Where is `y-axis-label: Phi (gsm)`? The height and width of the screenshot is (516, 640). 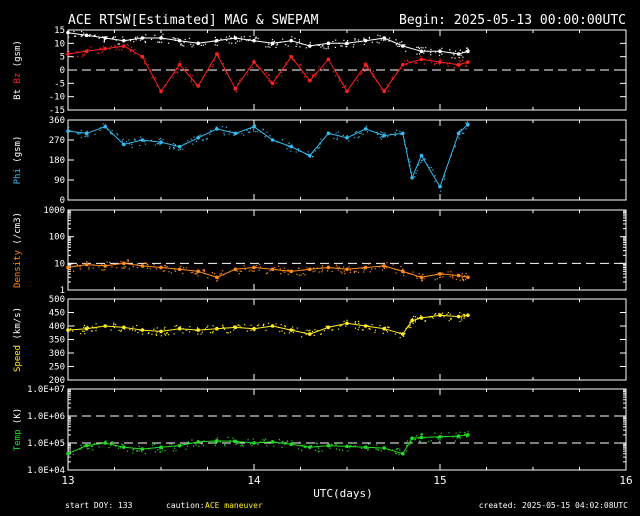
y-axis-label: Phi (gsm) is located at coordinates (18, 160).